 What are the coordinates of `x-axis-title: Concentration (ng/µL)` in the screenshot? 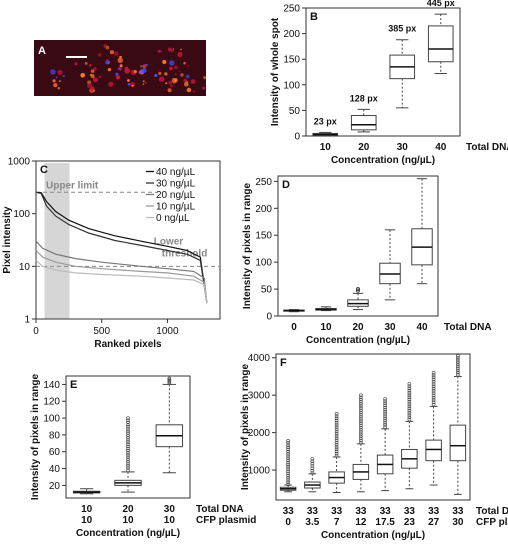 It's located at (373, 535).